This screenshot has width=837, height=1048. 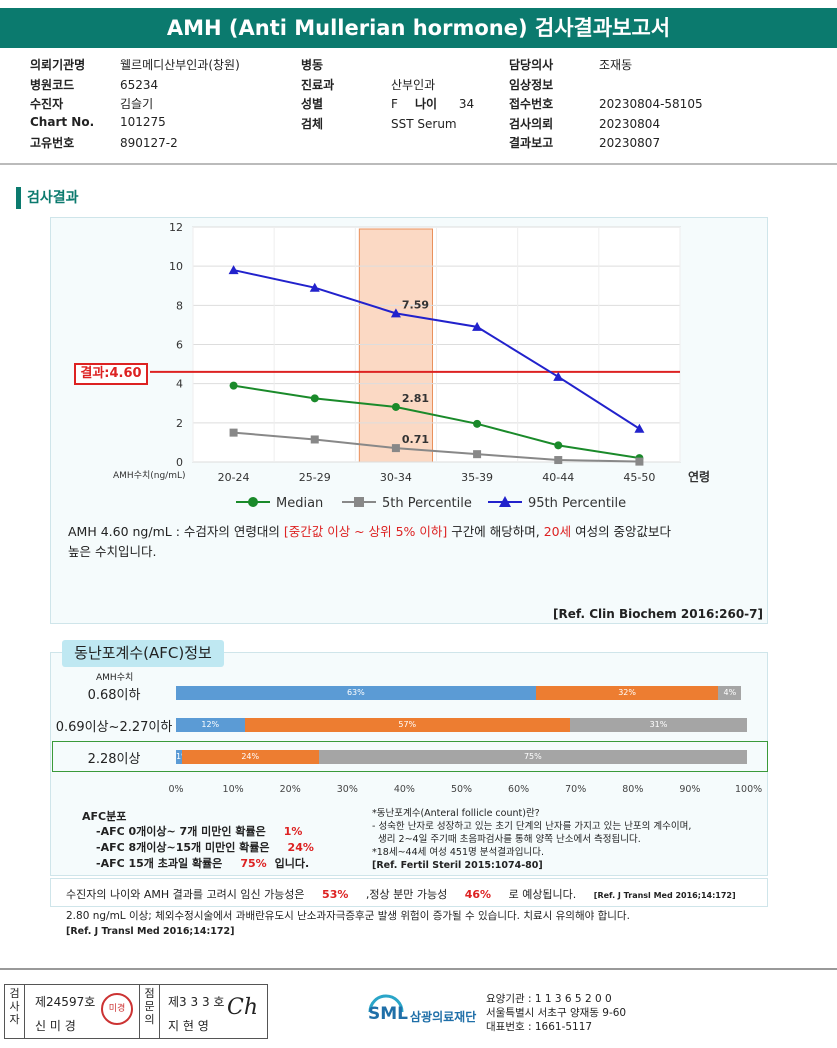 What do you see at coordinates (606, 103) in the screenshot?
I see `info-row: 접수번호 20230804-58105` at bounding box center [606, 103].